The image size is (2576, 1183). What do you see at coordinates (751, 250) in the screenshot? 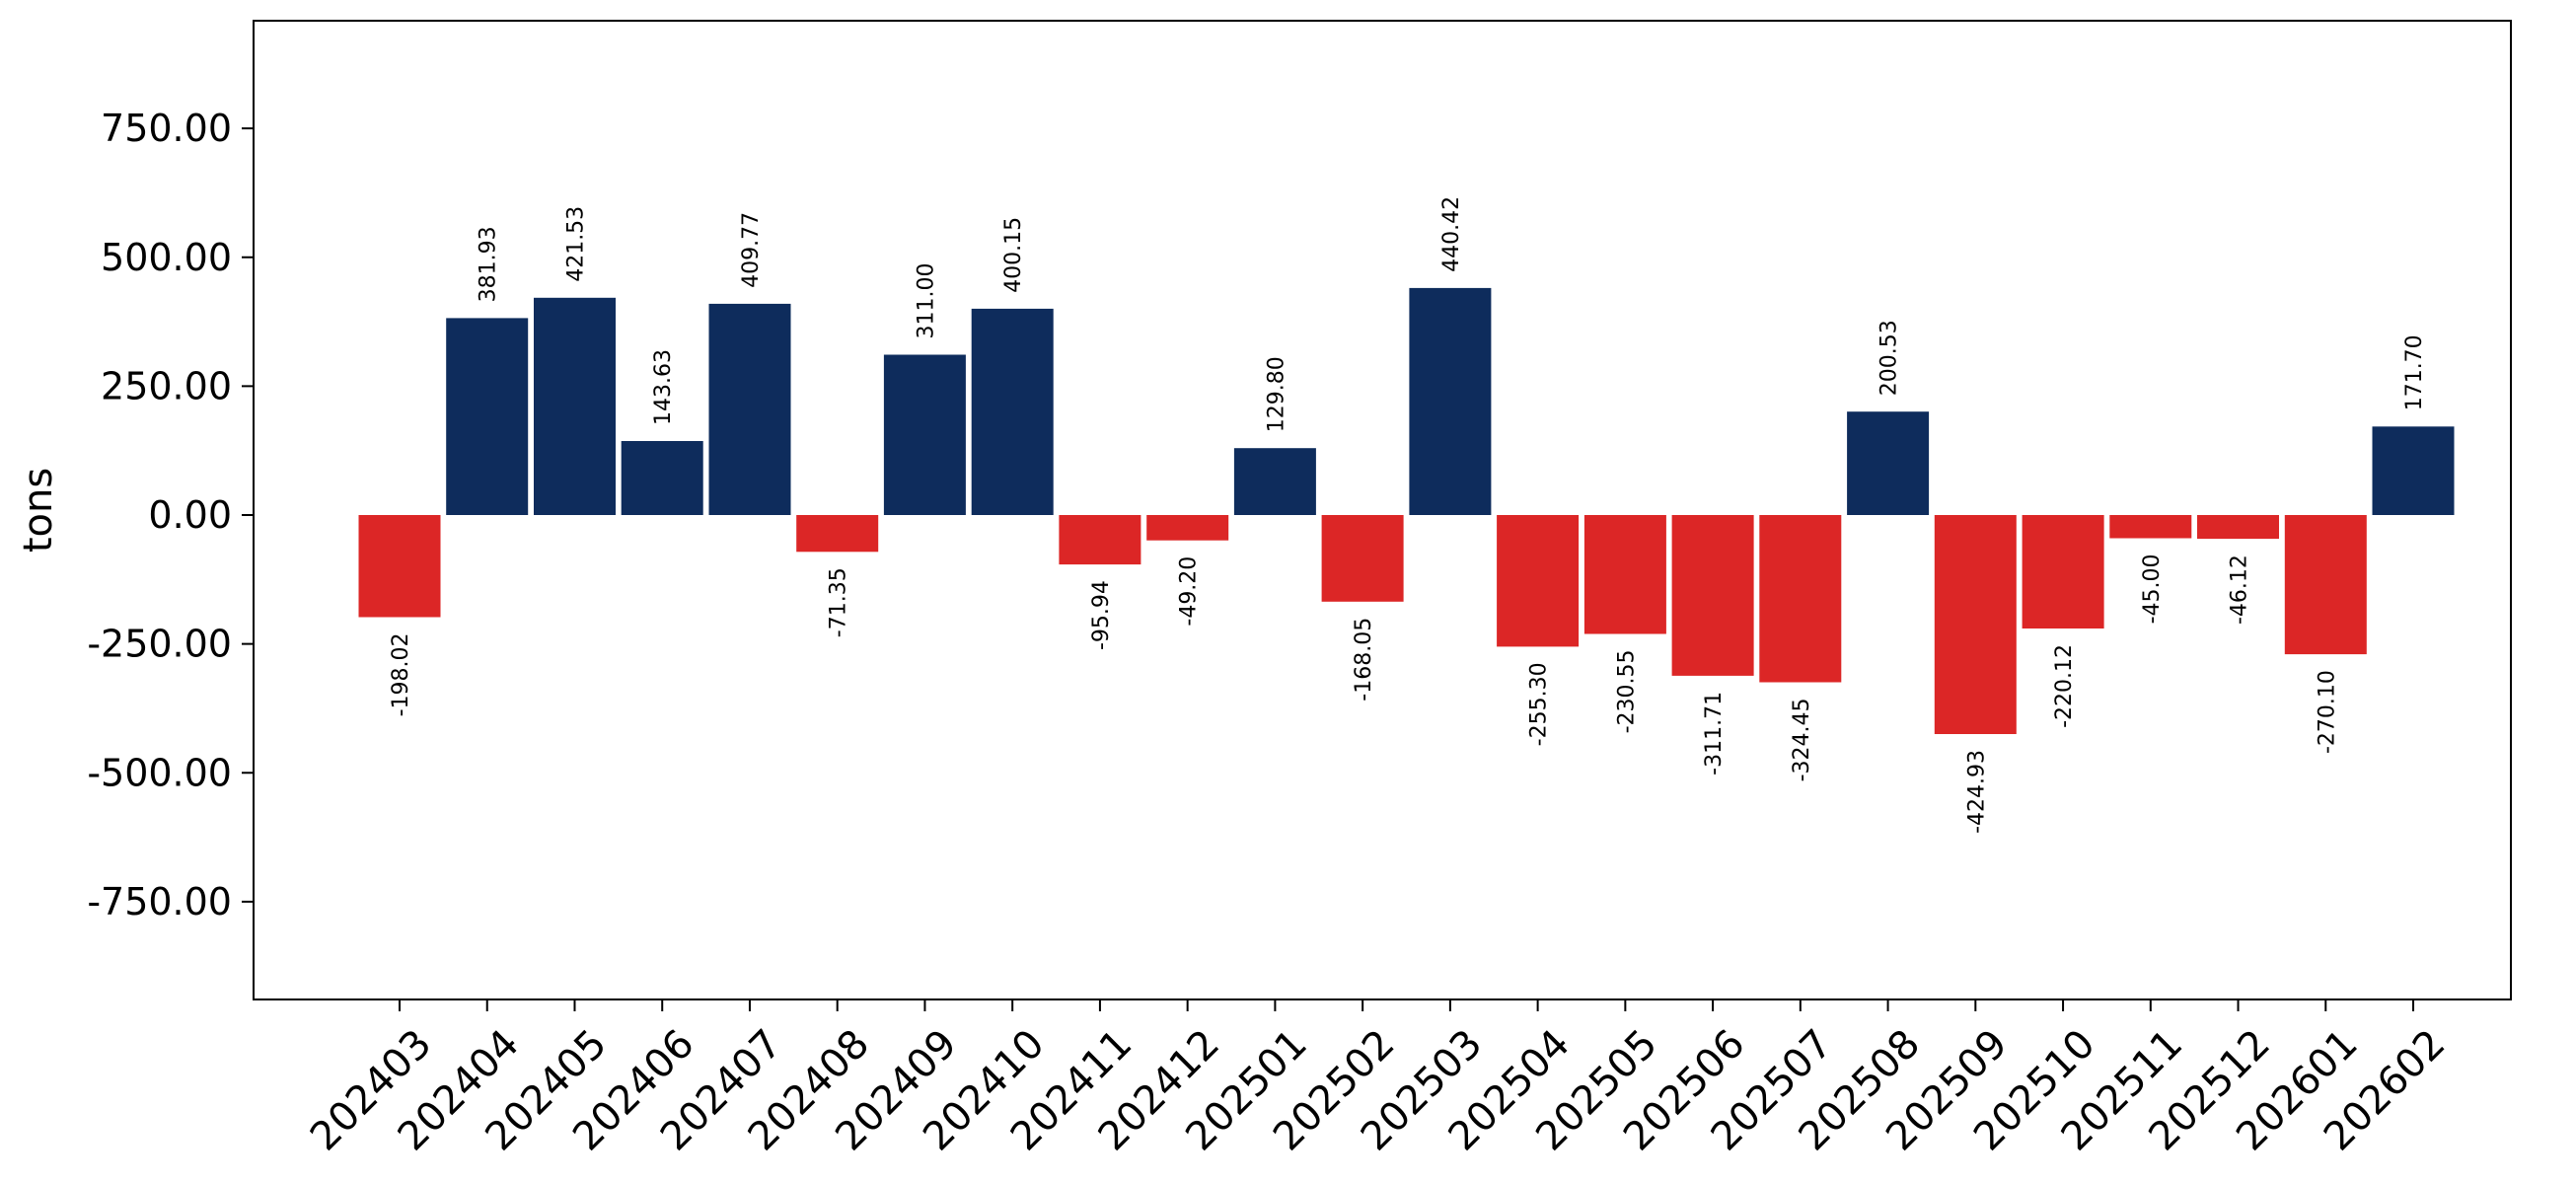
I see `bar-value-label-202407: 409.77` at bounding box center [751, 250].